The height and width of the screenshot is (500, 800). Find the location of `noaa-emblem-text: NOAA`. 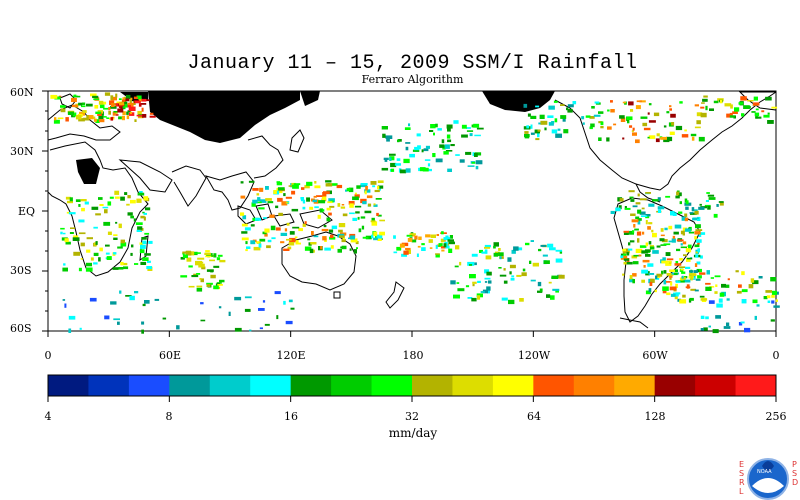

noaa-emblem-text: NOAA is located at coordinates (764, 472).